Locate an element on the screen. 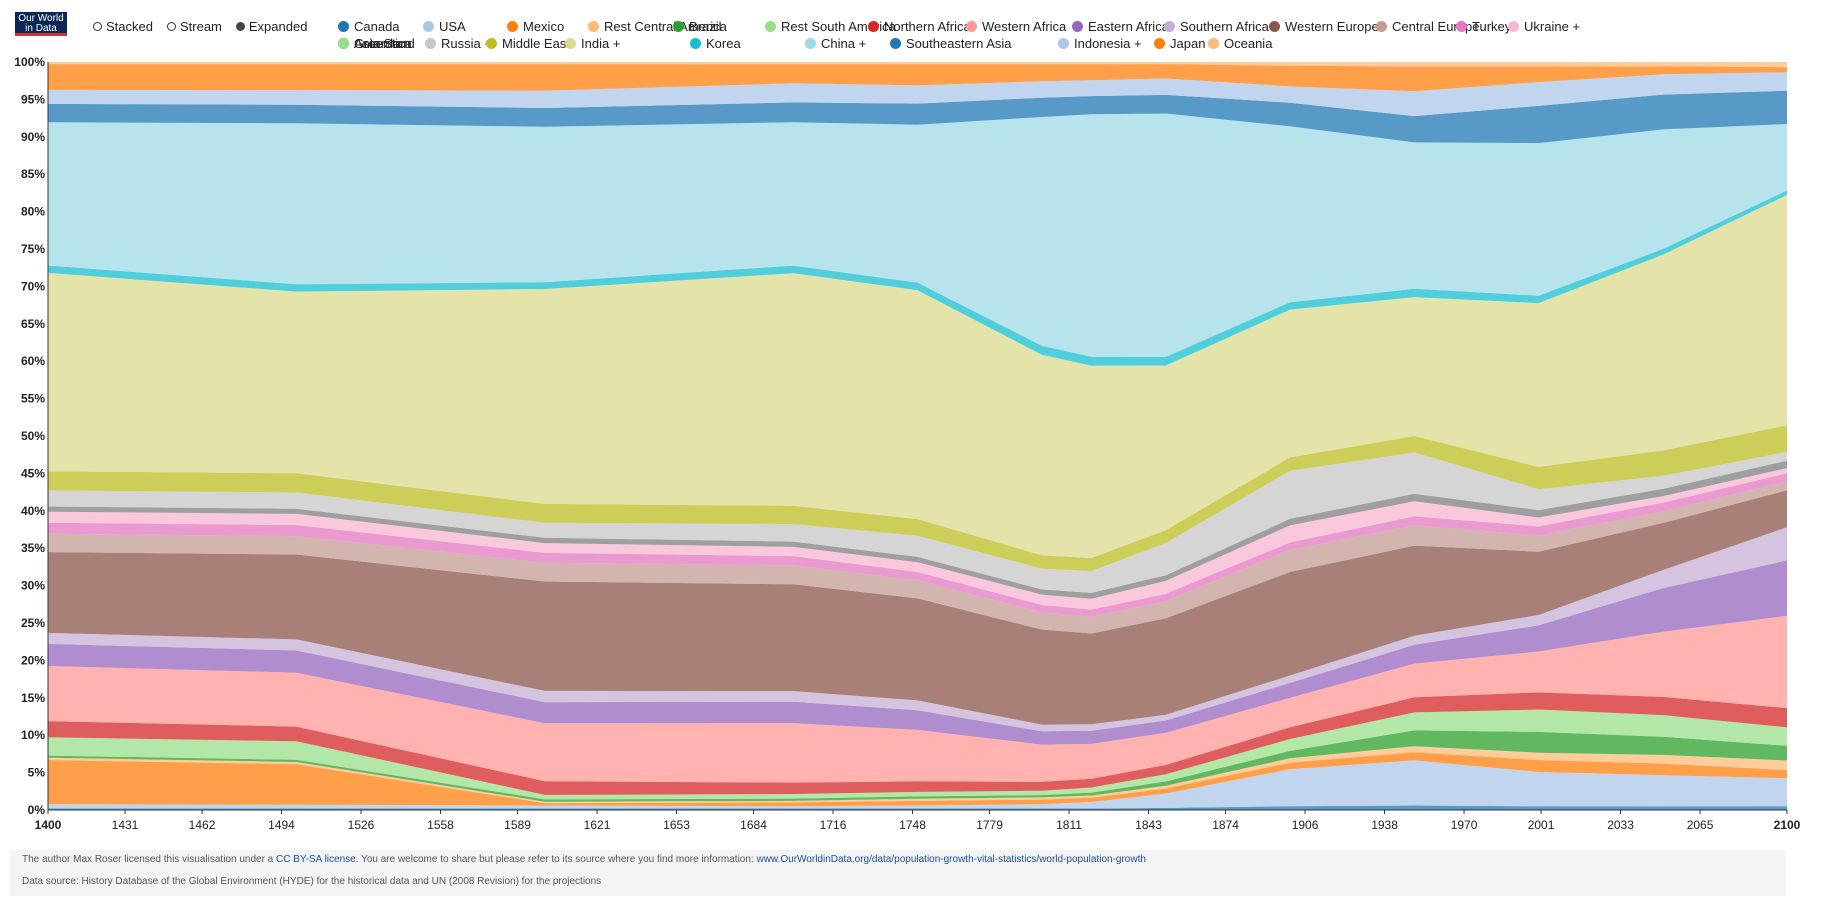 This screenshot has width=1829, height=900. legend-label-asia-stan: Asia-Stan is located at coordinates (382, 43).